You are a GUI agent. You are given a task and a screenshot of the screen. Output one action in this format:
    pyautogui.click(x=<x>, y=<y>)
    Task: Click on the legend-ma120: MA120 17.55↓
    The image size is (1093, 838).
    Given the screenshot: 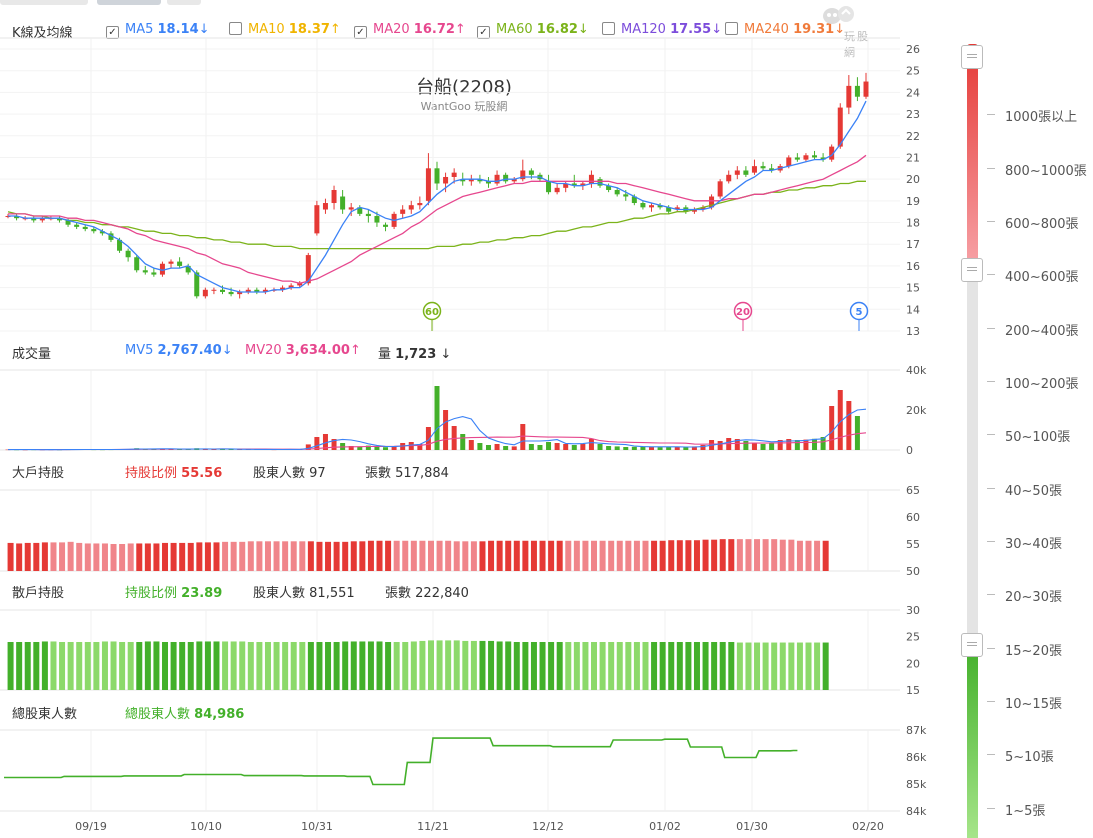 What is the action you would take?
    pyautogui.click(x=662, y=29)
    